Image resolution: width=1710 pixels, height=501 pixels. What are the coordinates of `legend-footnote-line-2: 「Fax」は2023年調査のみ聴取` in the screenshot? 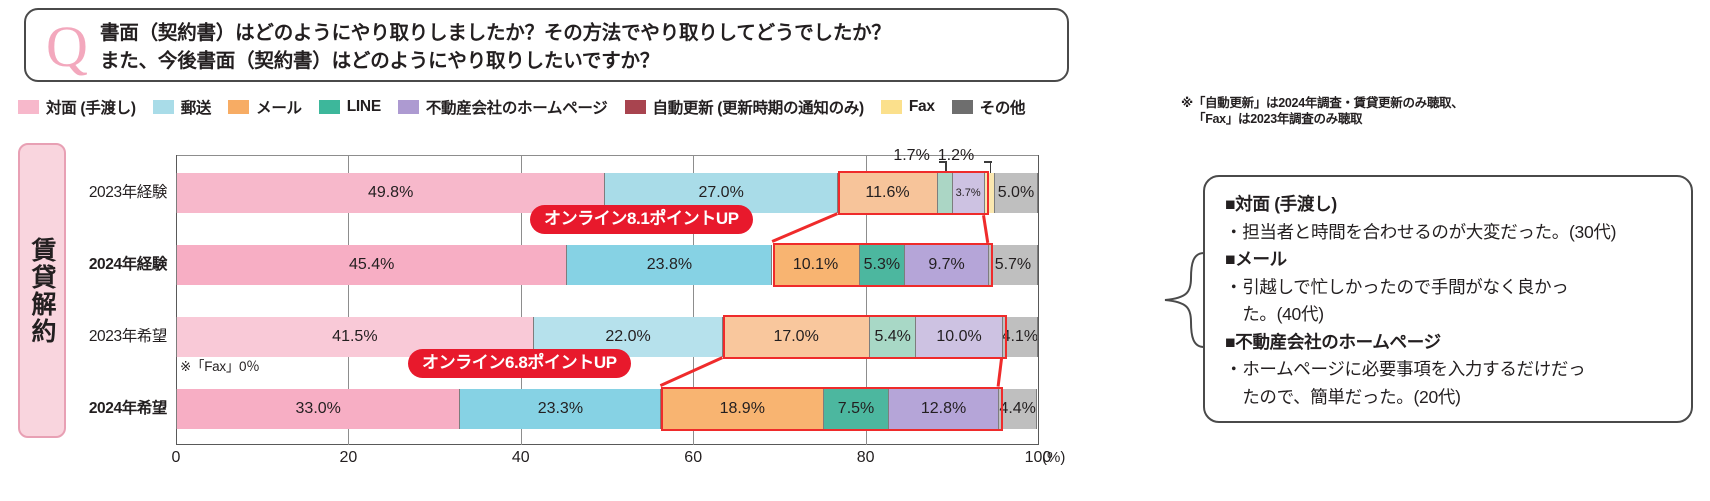 It's located at (1278, 119).